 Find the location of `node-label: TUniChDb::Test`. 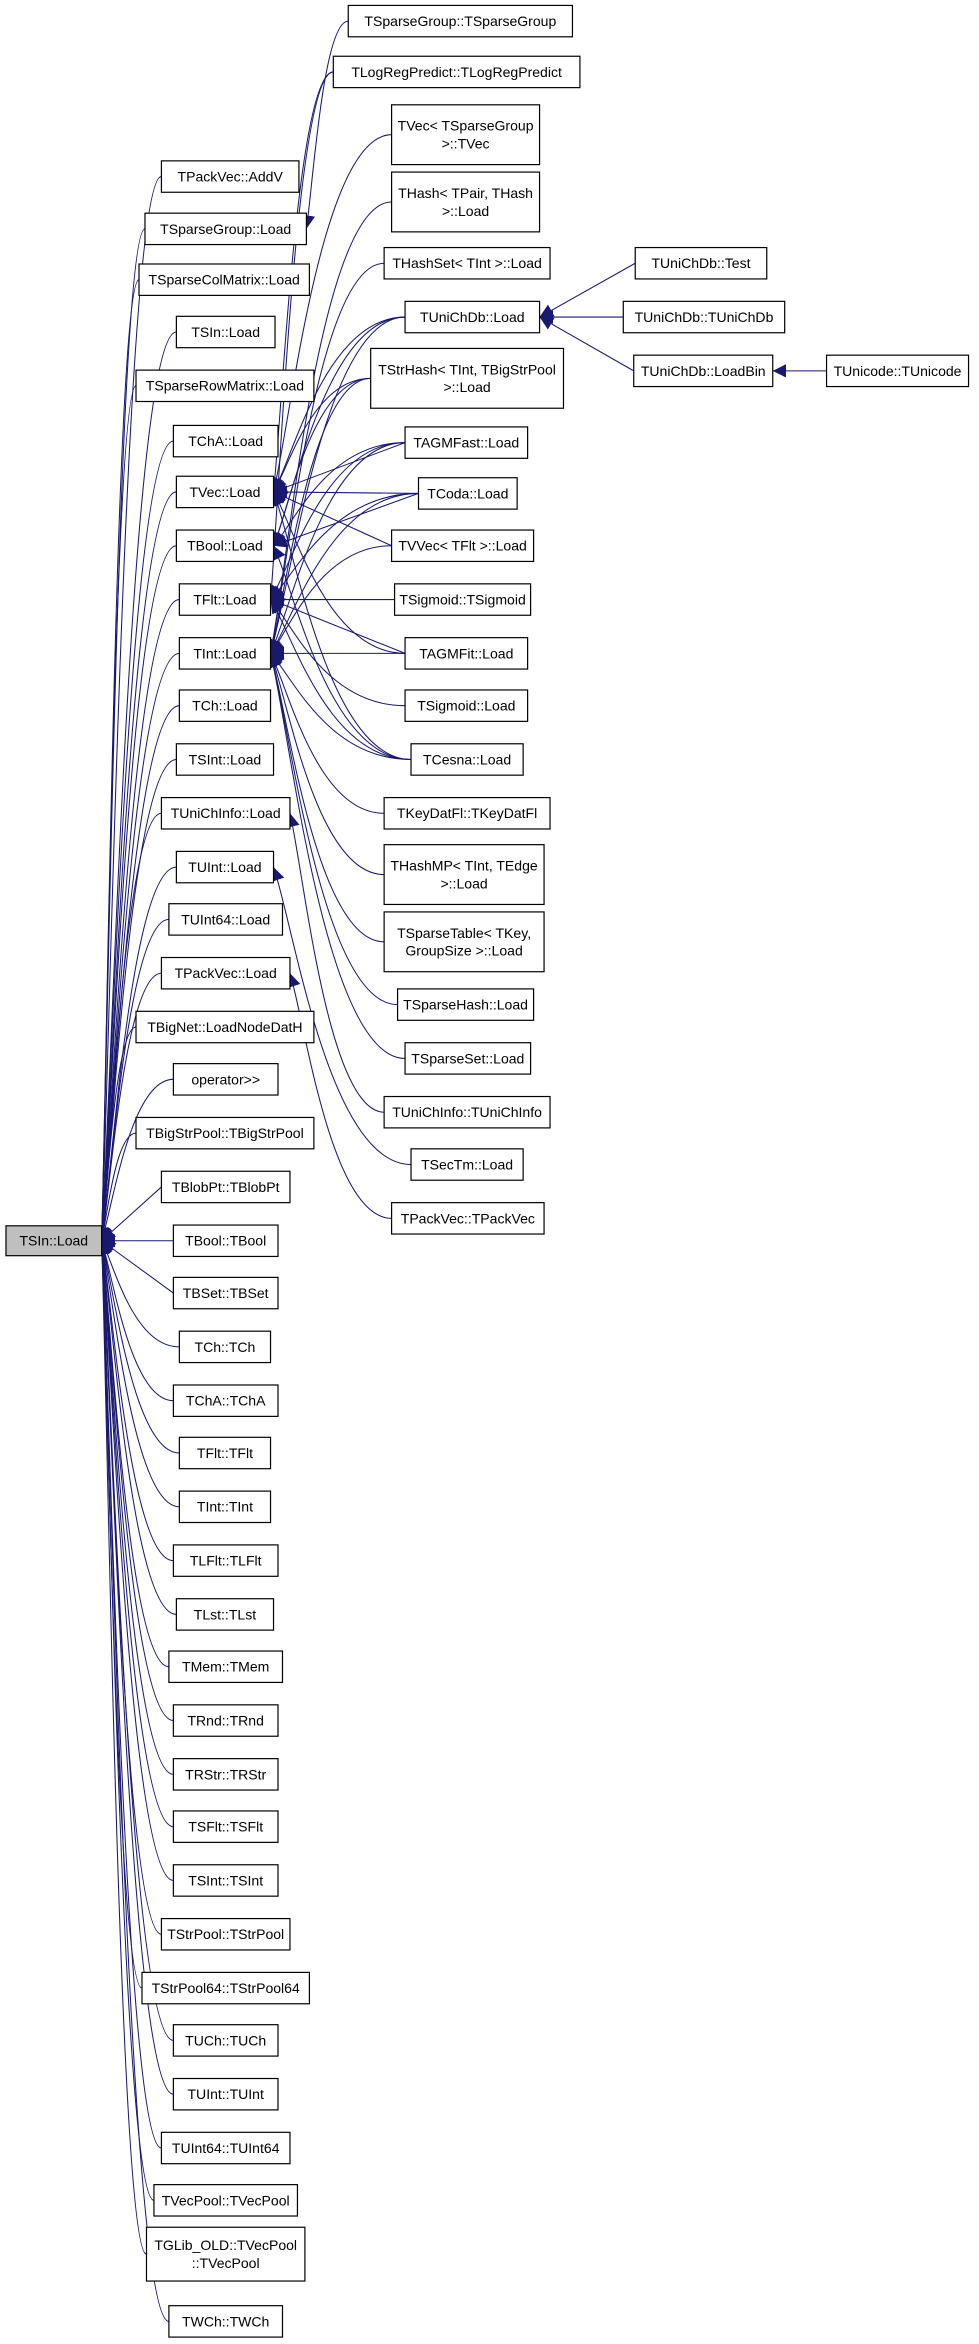

node-label: TUniChDb::Test is located at coordinates (700, 263).